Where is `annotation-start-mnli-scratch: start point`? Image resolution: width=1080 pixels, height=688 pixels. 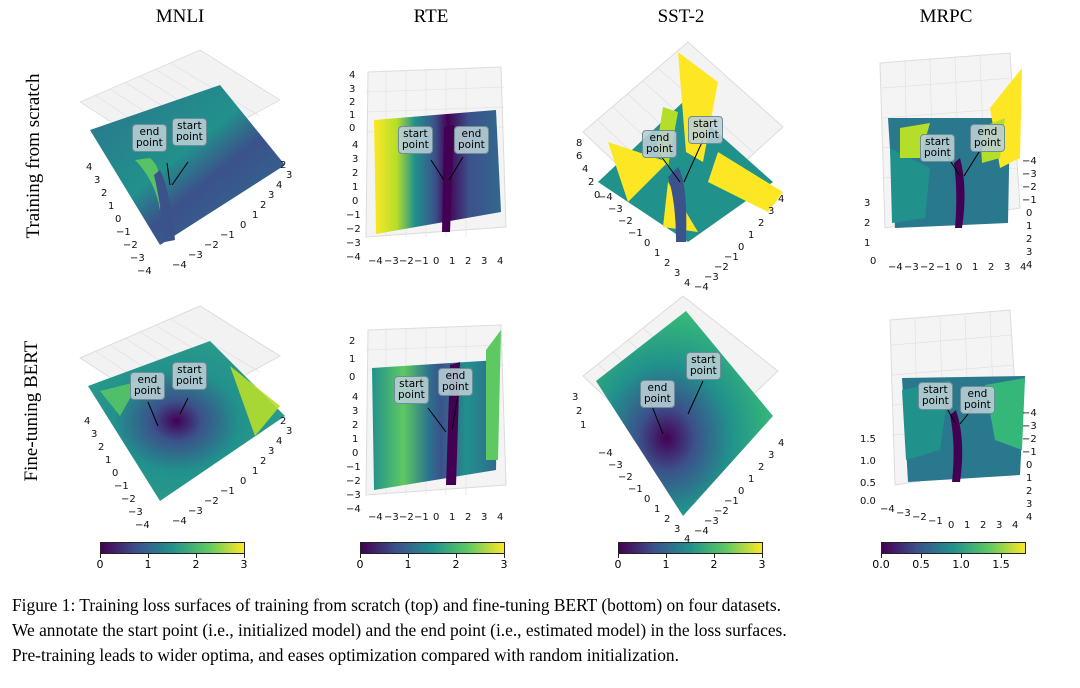
annotation-start-mnli-scratch: start point is located at coordinates (189, 132).